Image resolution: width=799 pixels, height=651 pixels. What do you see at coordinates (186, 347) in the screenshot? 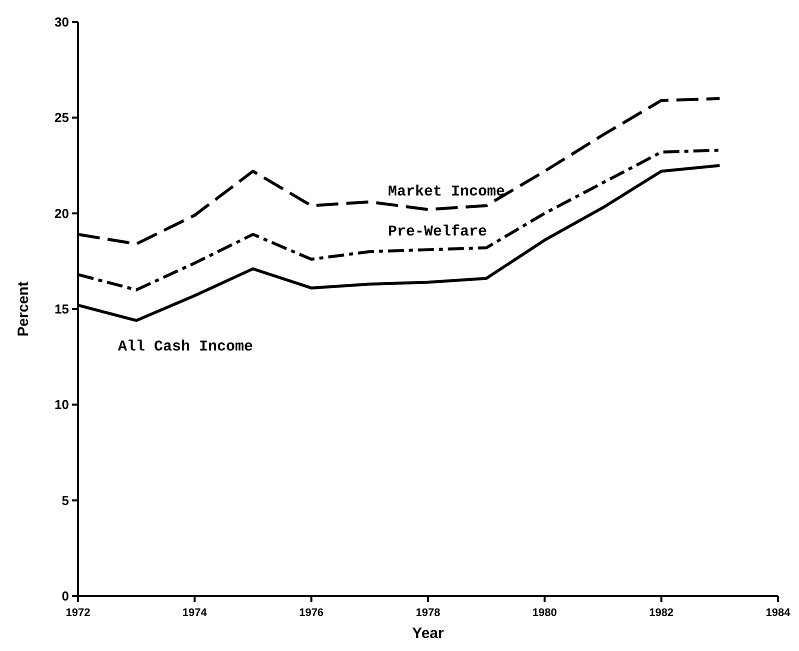
I see `series-label: All Cash Income` at bounding box center [186, 347].